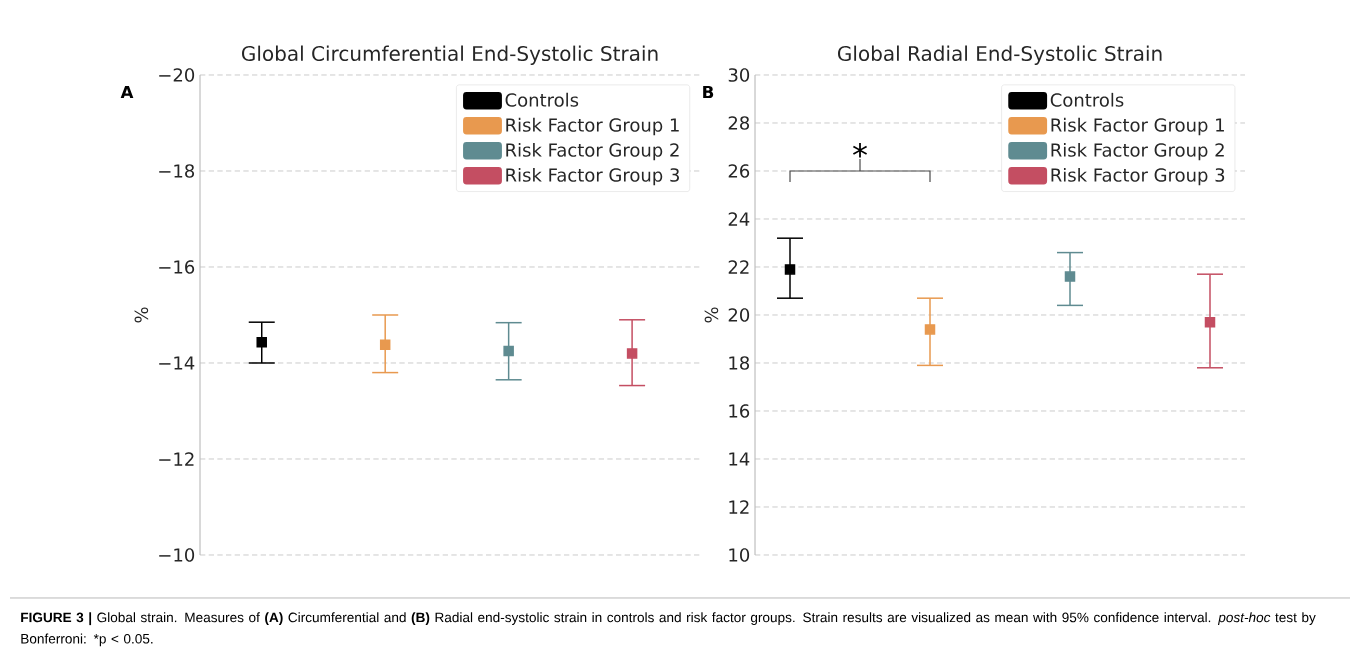  What do you see at coordinates (127, 92) in the screenshot?
I see `text: A` at bounding box center [127, 92].